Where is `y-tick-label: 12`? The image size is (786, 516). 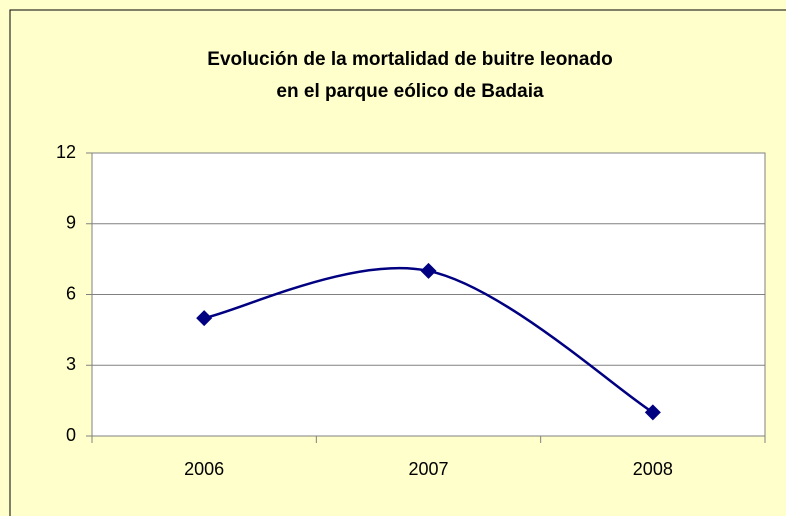 y-tick-label: 12 is located at coordinates (66, 152).